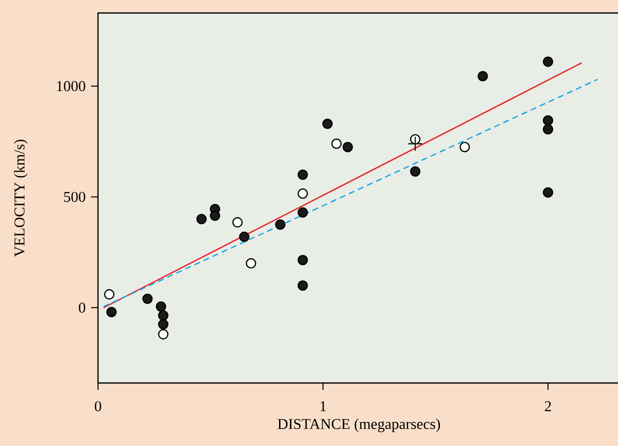 This screenshot has width=618, height=446. What do you see at coordinates (71, 86) in the screenshot?
I see `y-tick-label: 1000` at bounding box center [71, 86].